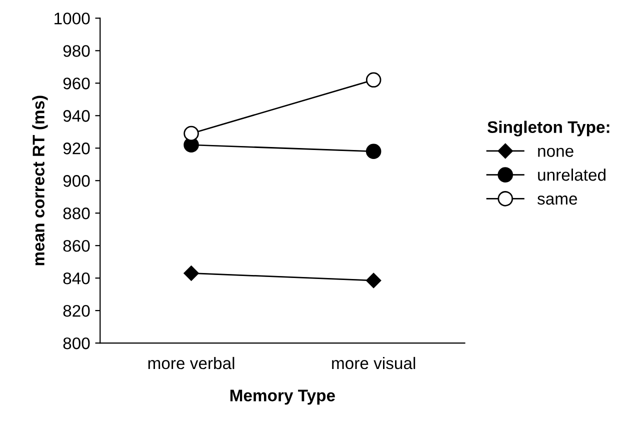  I want to click on y-tick-label: 1000, so click(72, 18).